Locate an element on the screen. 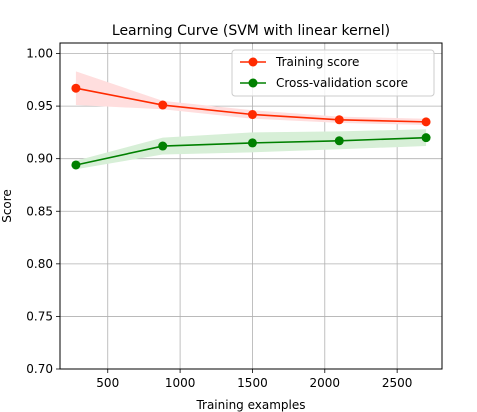  legend-box is located at coordinates (333, 73).